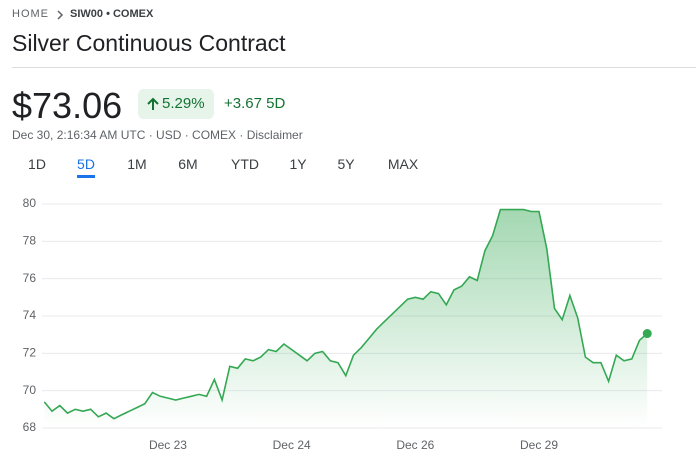  Describe the element at coordinates (188, 164) in the screenshot. I see `range-tab: 6M` at that location.